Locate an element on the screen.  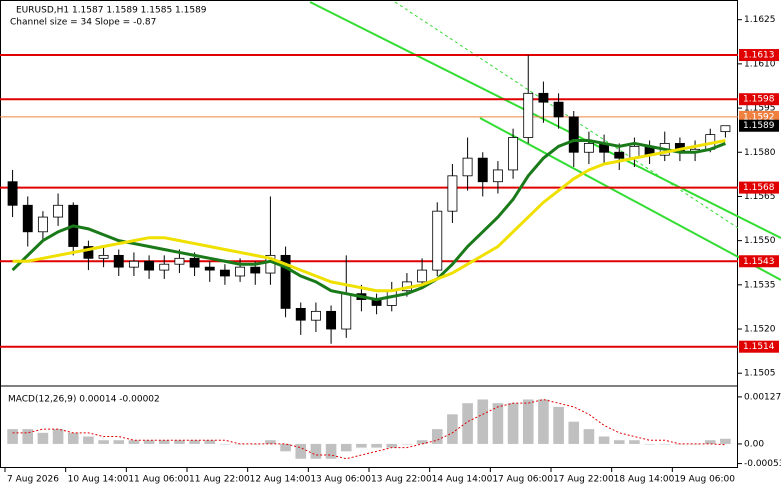
y-tick-label: 1.1580 is located at coordinates (760, 153).